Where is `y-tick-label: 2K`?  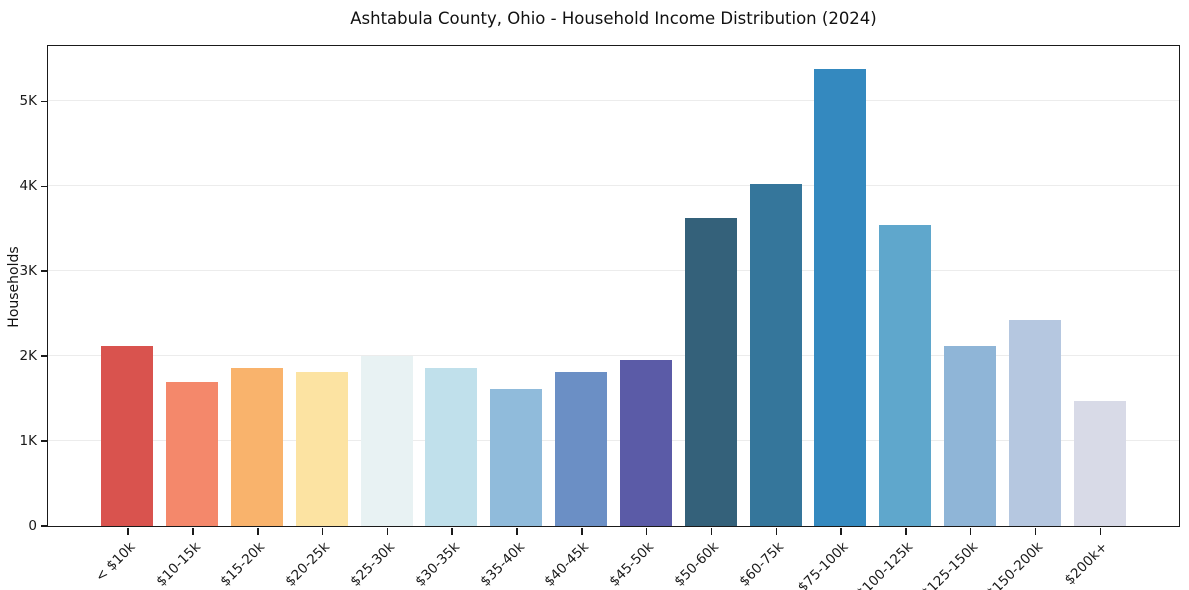
y-tick-label: 2K is located at coordinates (28, 356).